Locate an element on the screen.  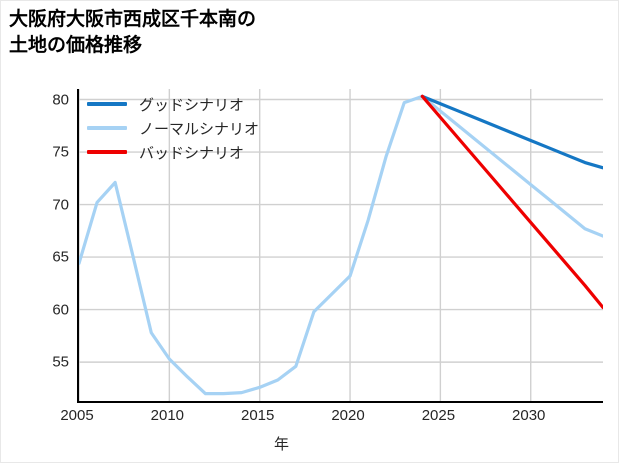
legend-item-label: バッドシナリオ is located at coordinates (192, 153).